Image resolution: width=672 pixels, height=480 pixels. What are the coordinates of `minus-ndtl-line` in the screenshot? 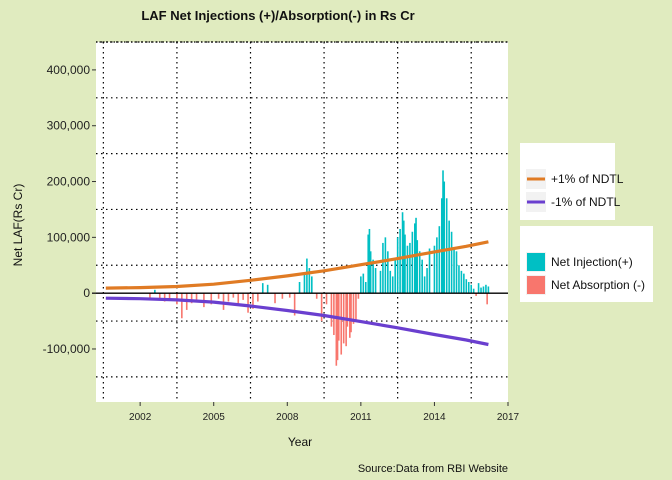 It's located at (297, 321).